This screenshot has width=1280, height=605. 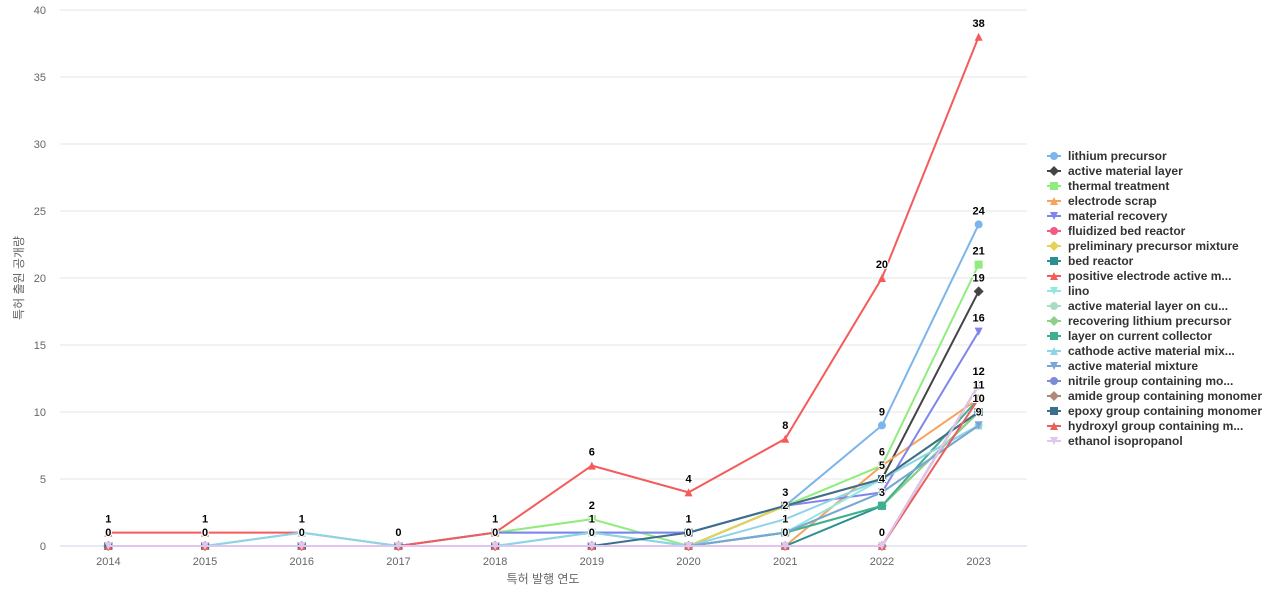 What do you see at coordinates (1153, 246) in the screenshot?
I see `legend-label: preliminary precursor mixture` at bounding box center [1153, 246].